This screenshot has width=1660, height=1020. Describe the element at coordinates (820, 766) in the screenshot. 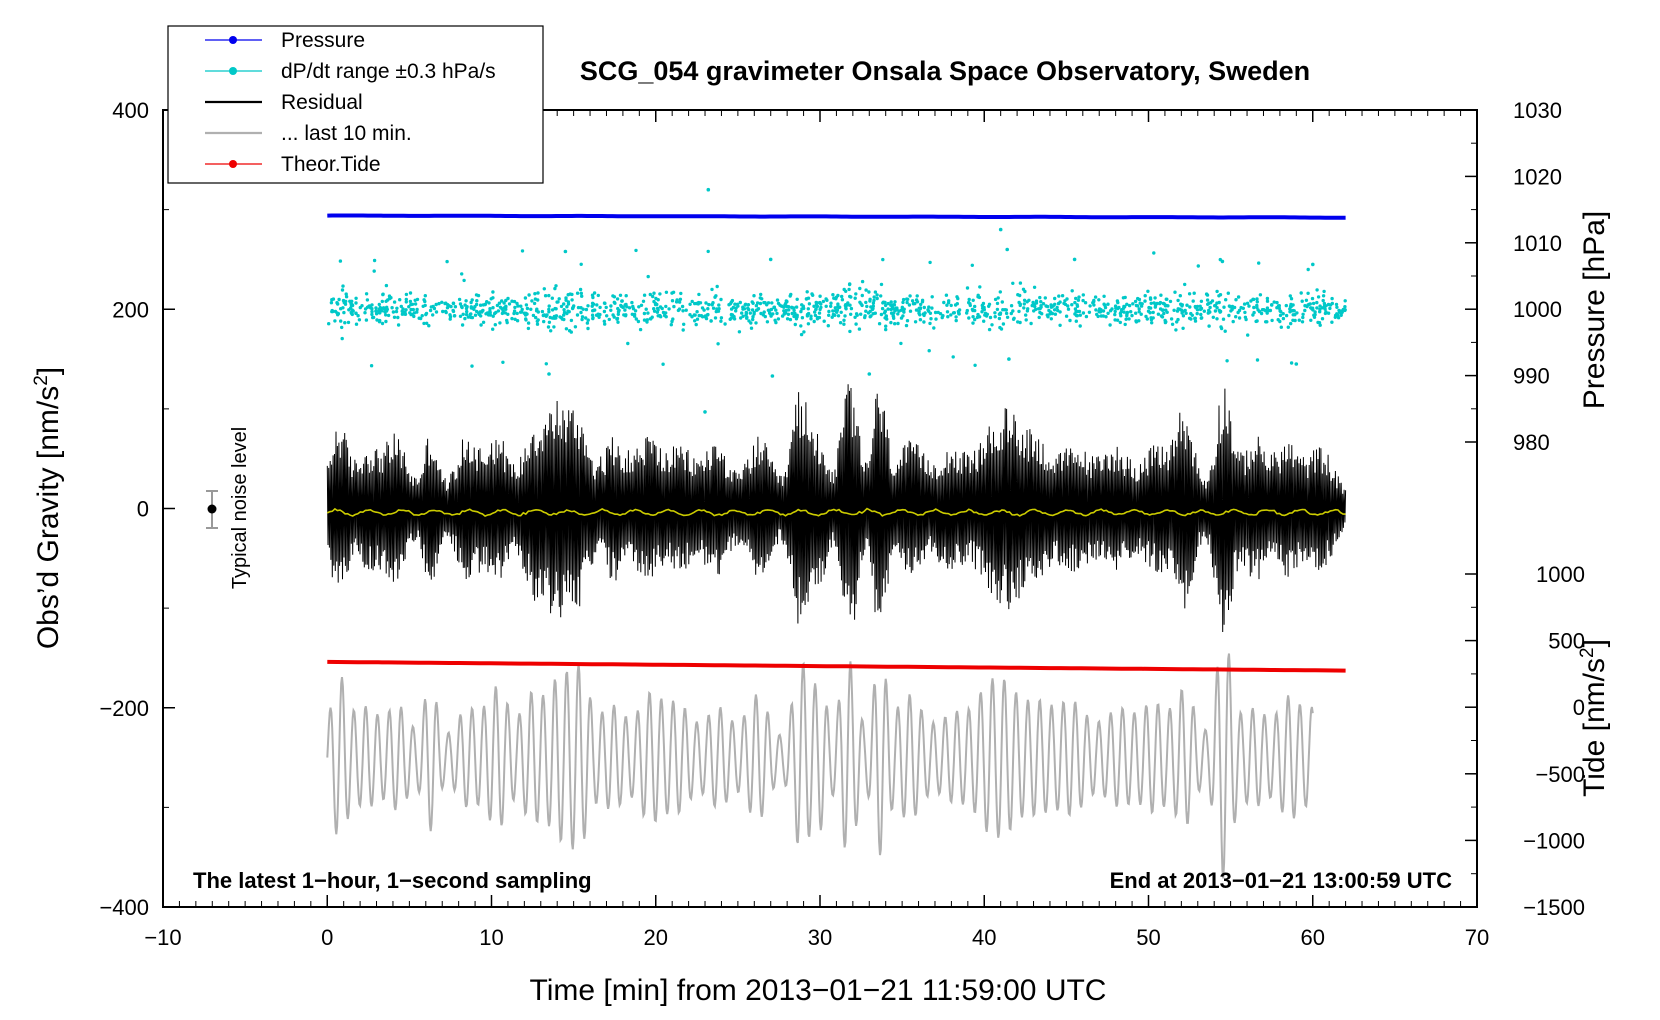

I see `last-10-min-series` at that location.